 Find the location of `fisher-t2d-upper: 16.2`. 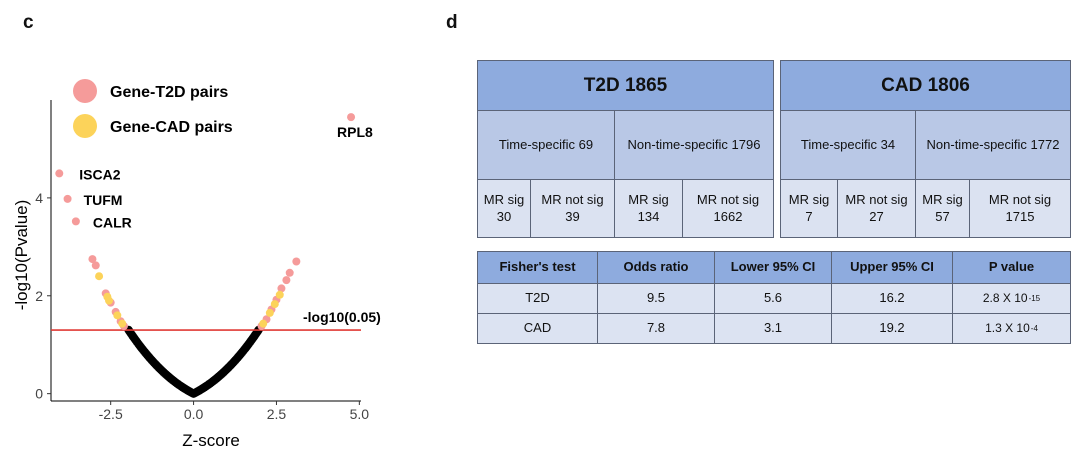

fisher-t2d-upper: 16.2 is located at coordinates (892, 298).